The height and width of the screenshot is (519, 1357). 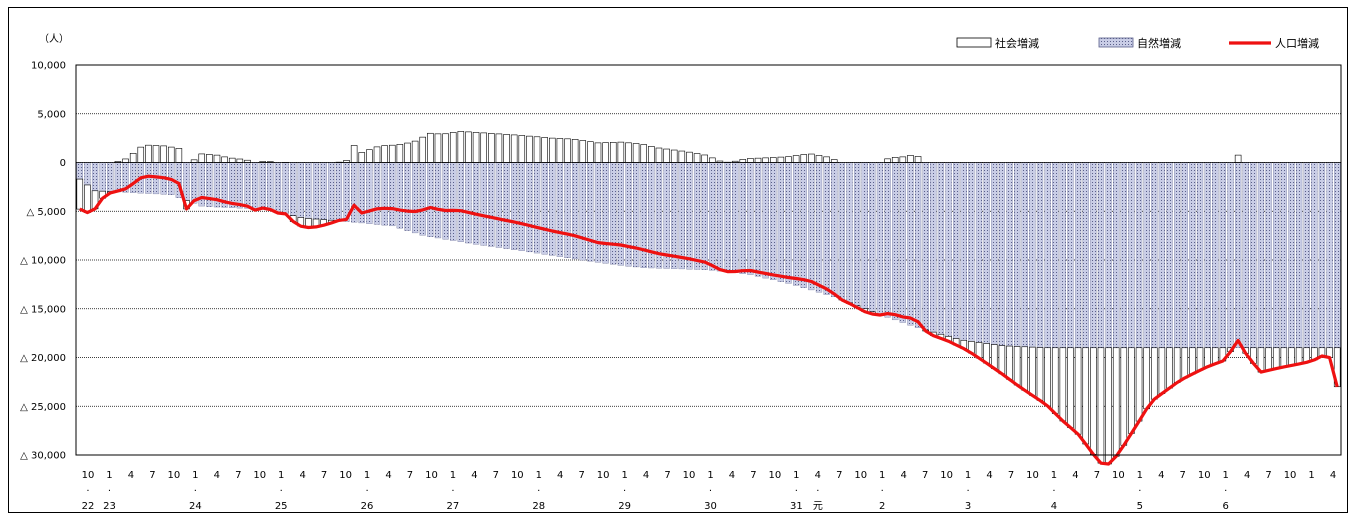 I want to click on y-tick-label: △ 5,000, so click(x=47, y=212).